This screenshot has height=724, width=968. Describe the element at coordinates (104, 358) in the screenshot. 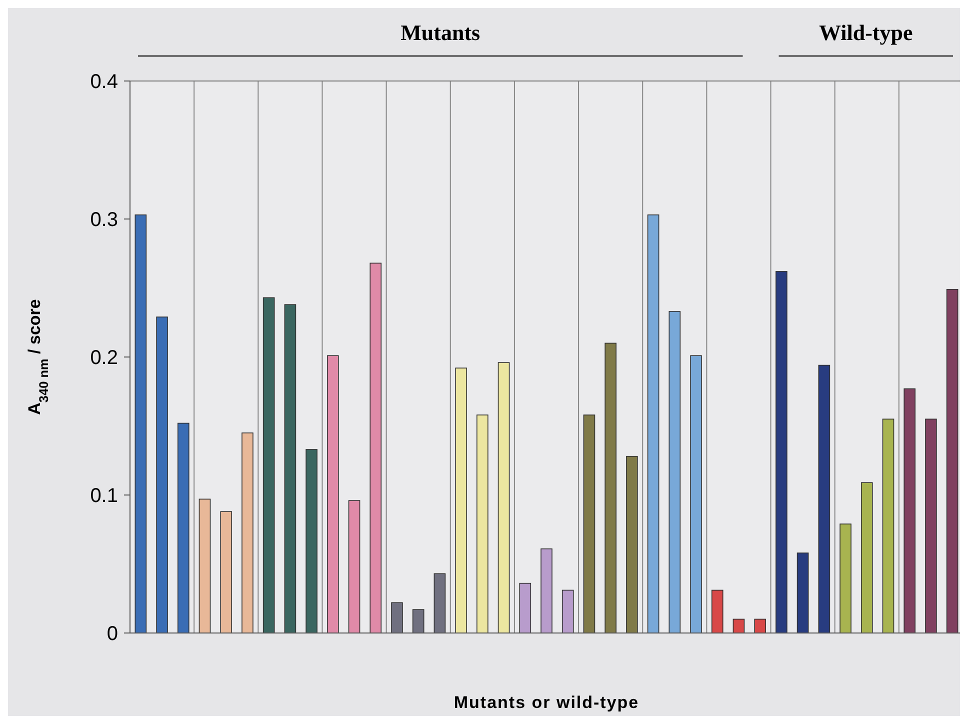

I see `y-tick-label: 0.2` at that location.